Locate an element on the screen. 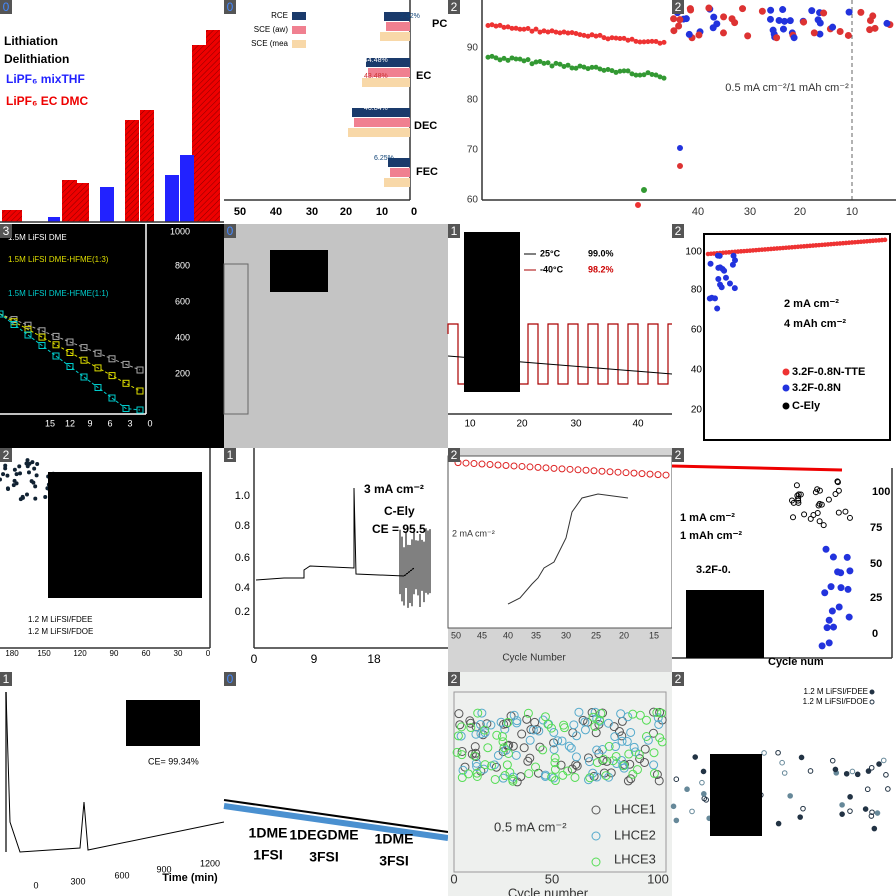  label: 3.2F-0. is located at coordinates (713, 570).